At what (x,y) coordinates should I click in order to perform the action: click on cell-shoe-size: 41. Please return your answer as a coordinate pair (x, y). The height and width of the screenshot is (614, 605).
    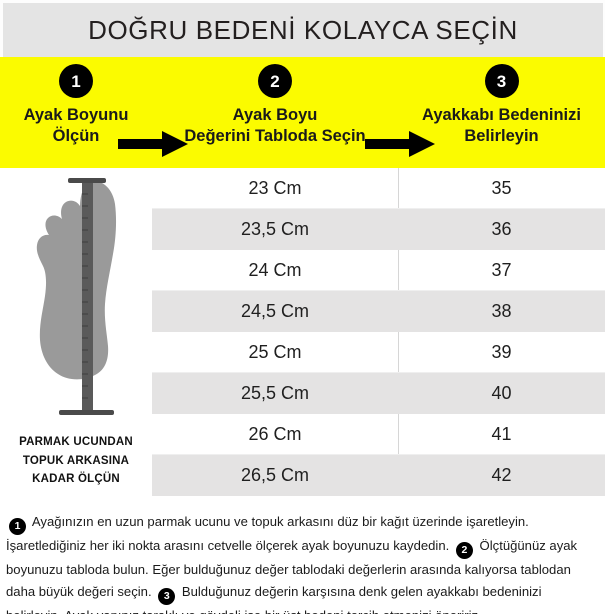
    Looking at the image, I should click on (501, 434).